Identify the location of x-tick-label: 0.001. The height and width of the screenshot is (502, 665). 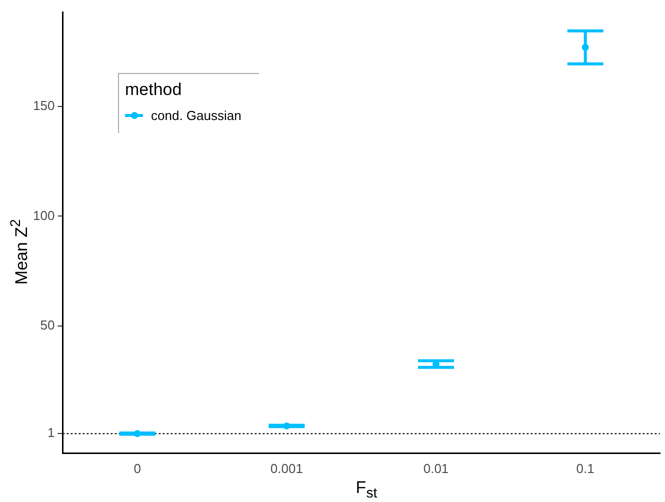
(286, 468).